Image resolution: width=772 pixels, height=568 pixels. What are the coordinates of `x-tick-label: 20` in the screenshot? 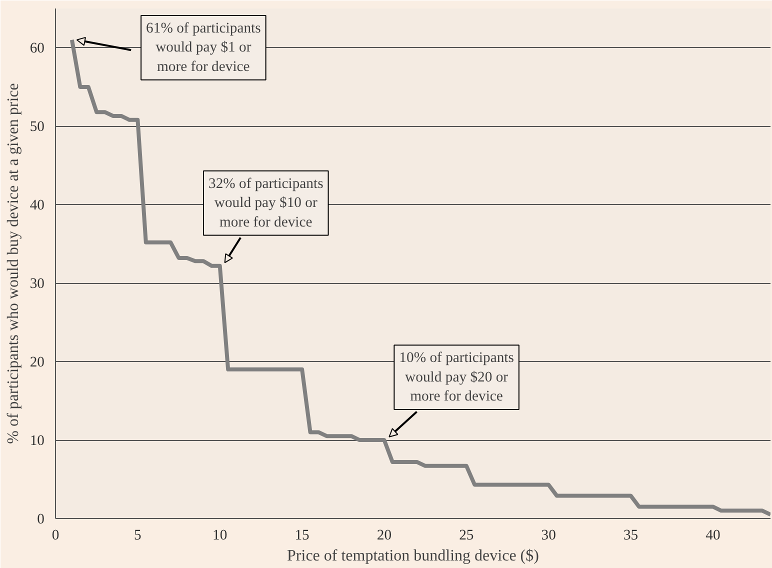 It's located at (384, 536).